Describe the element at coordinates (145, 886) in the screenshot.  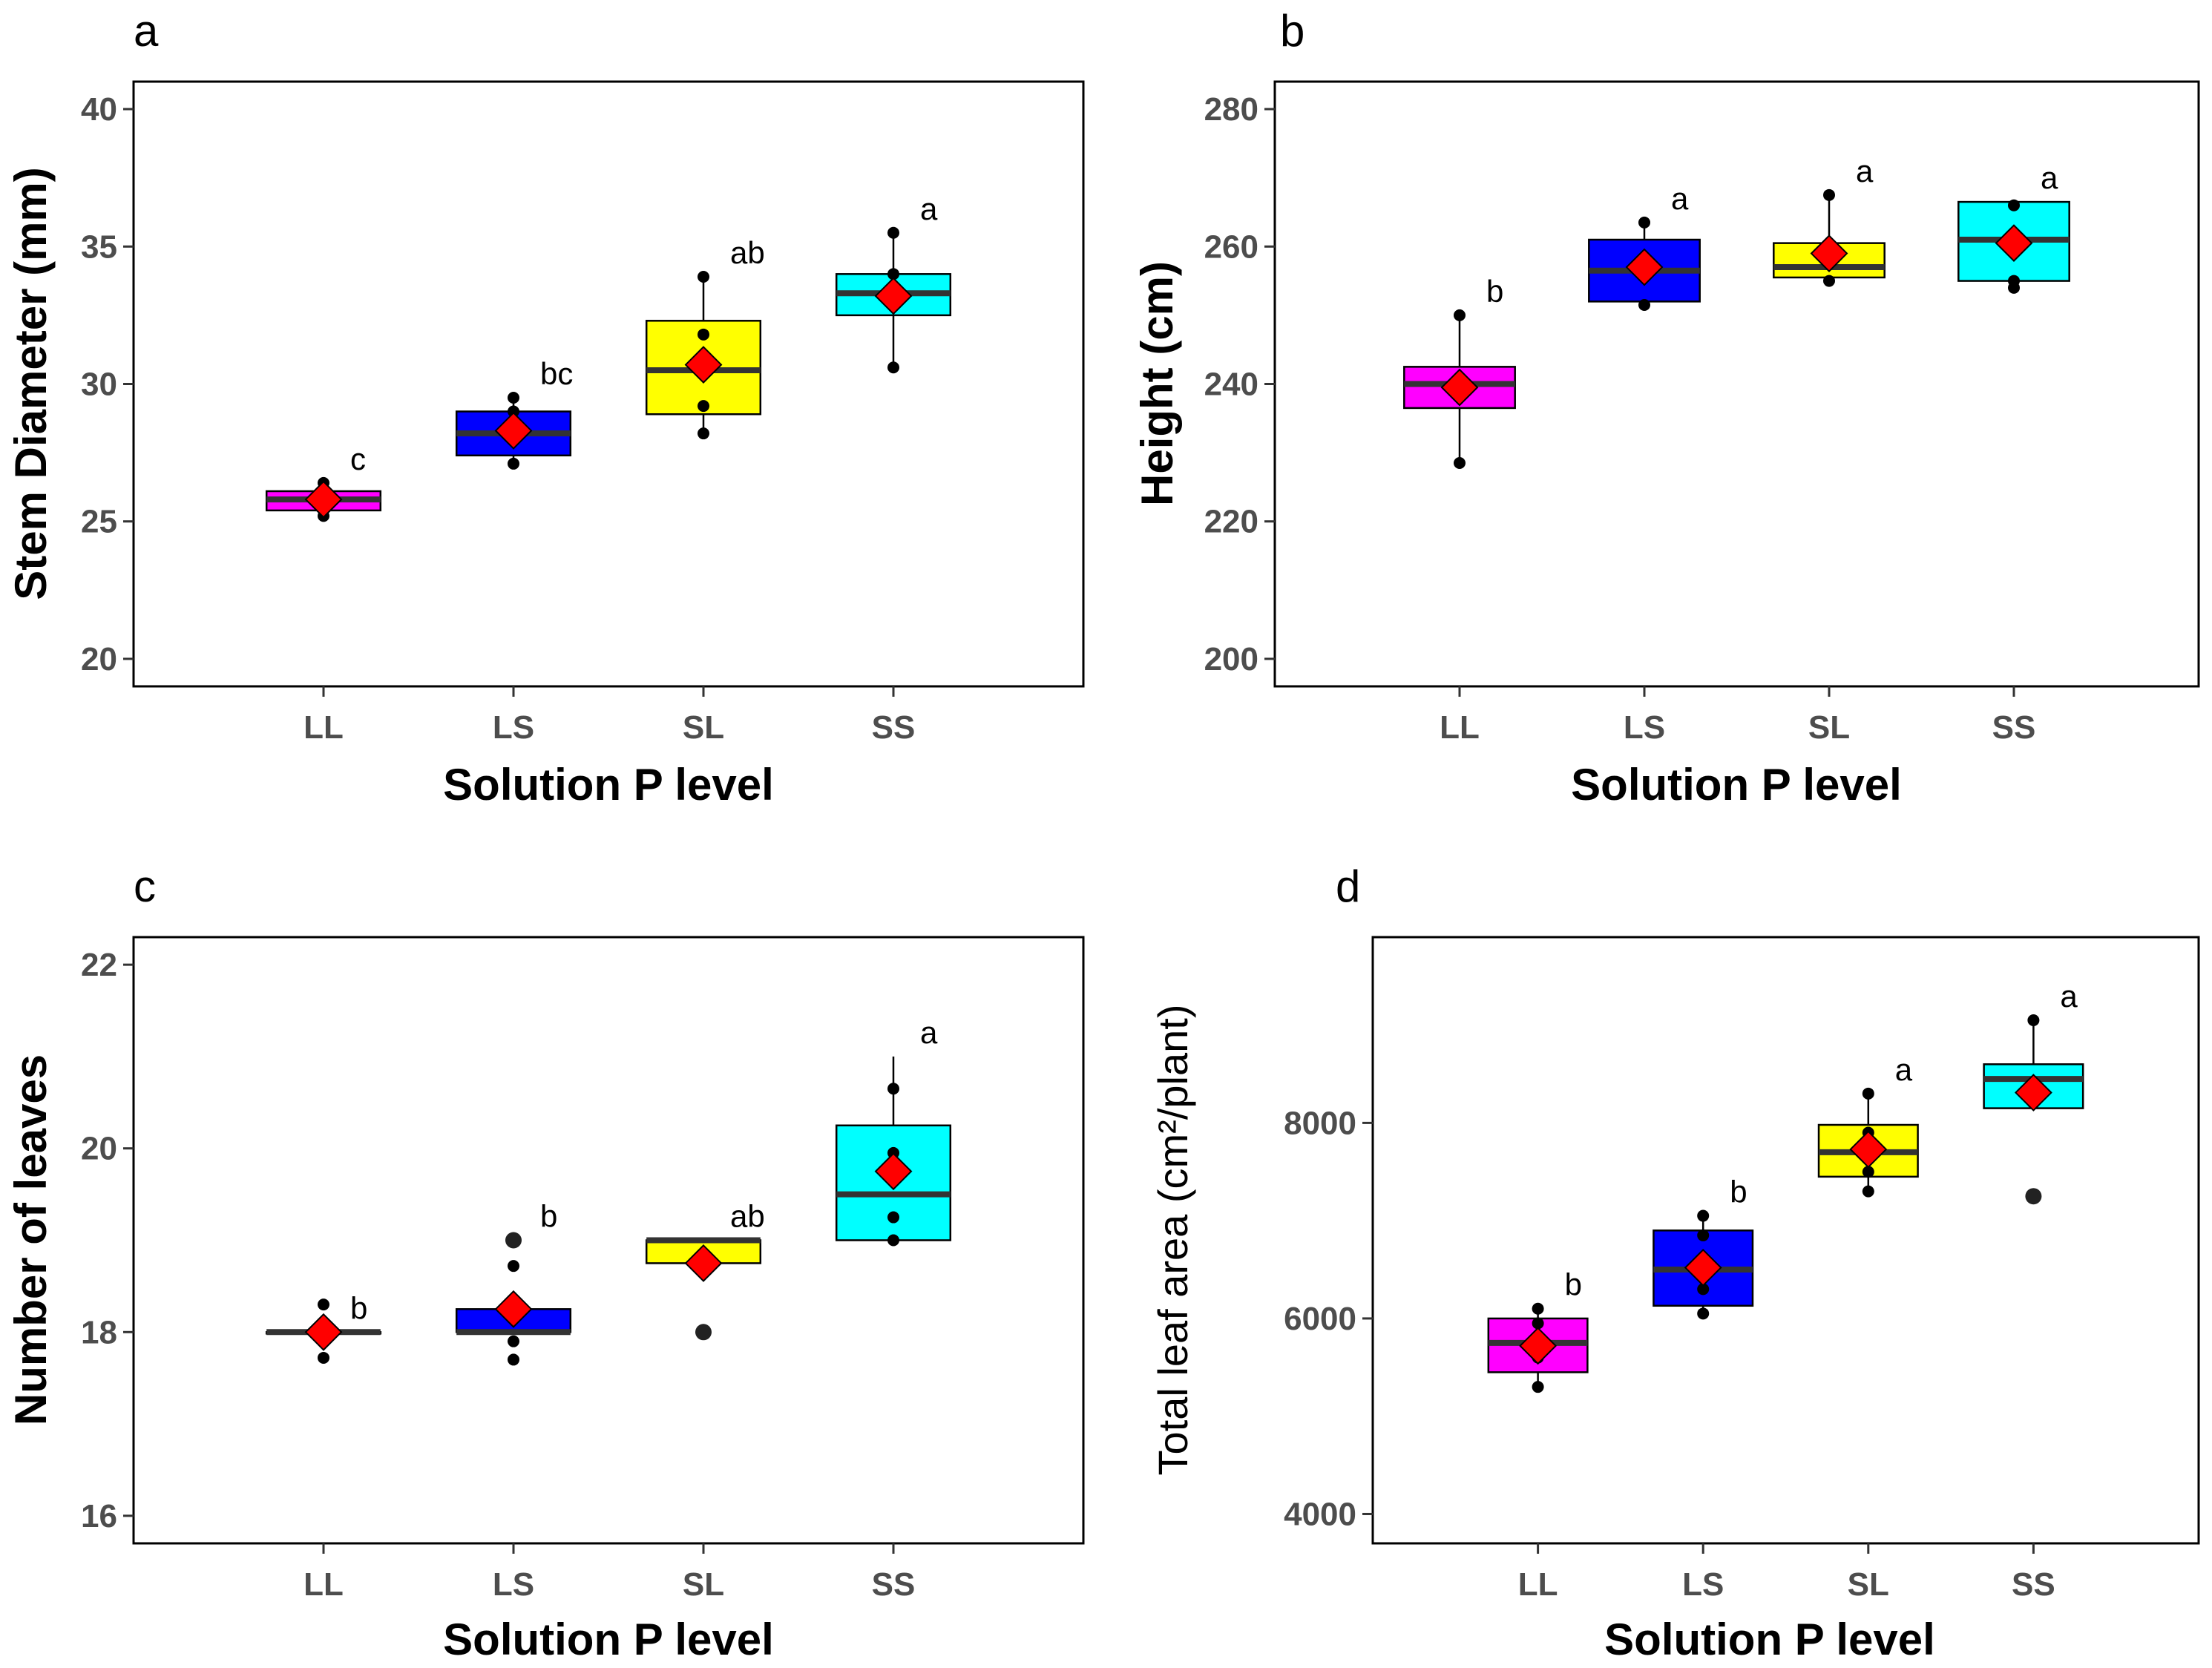
I see `panel-letter: c` at that location.